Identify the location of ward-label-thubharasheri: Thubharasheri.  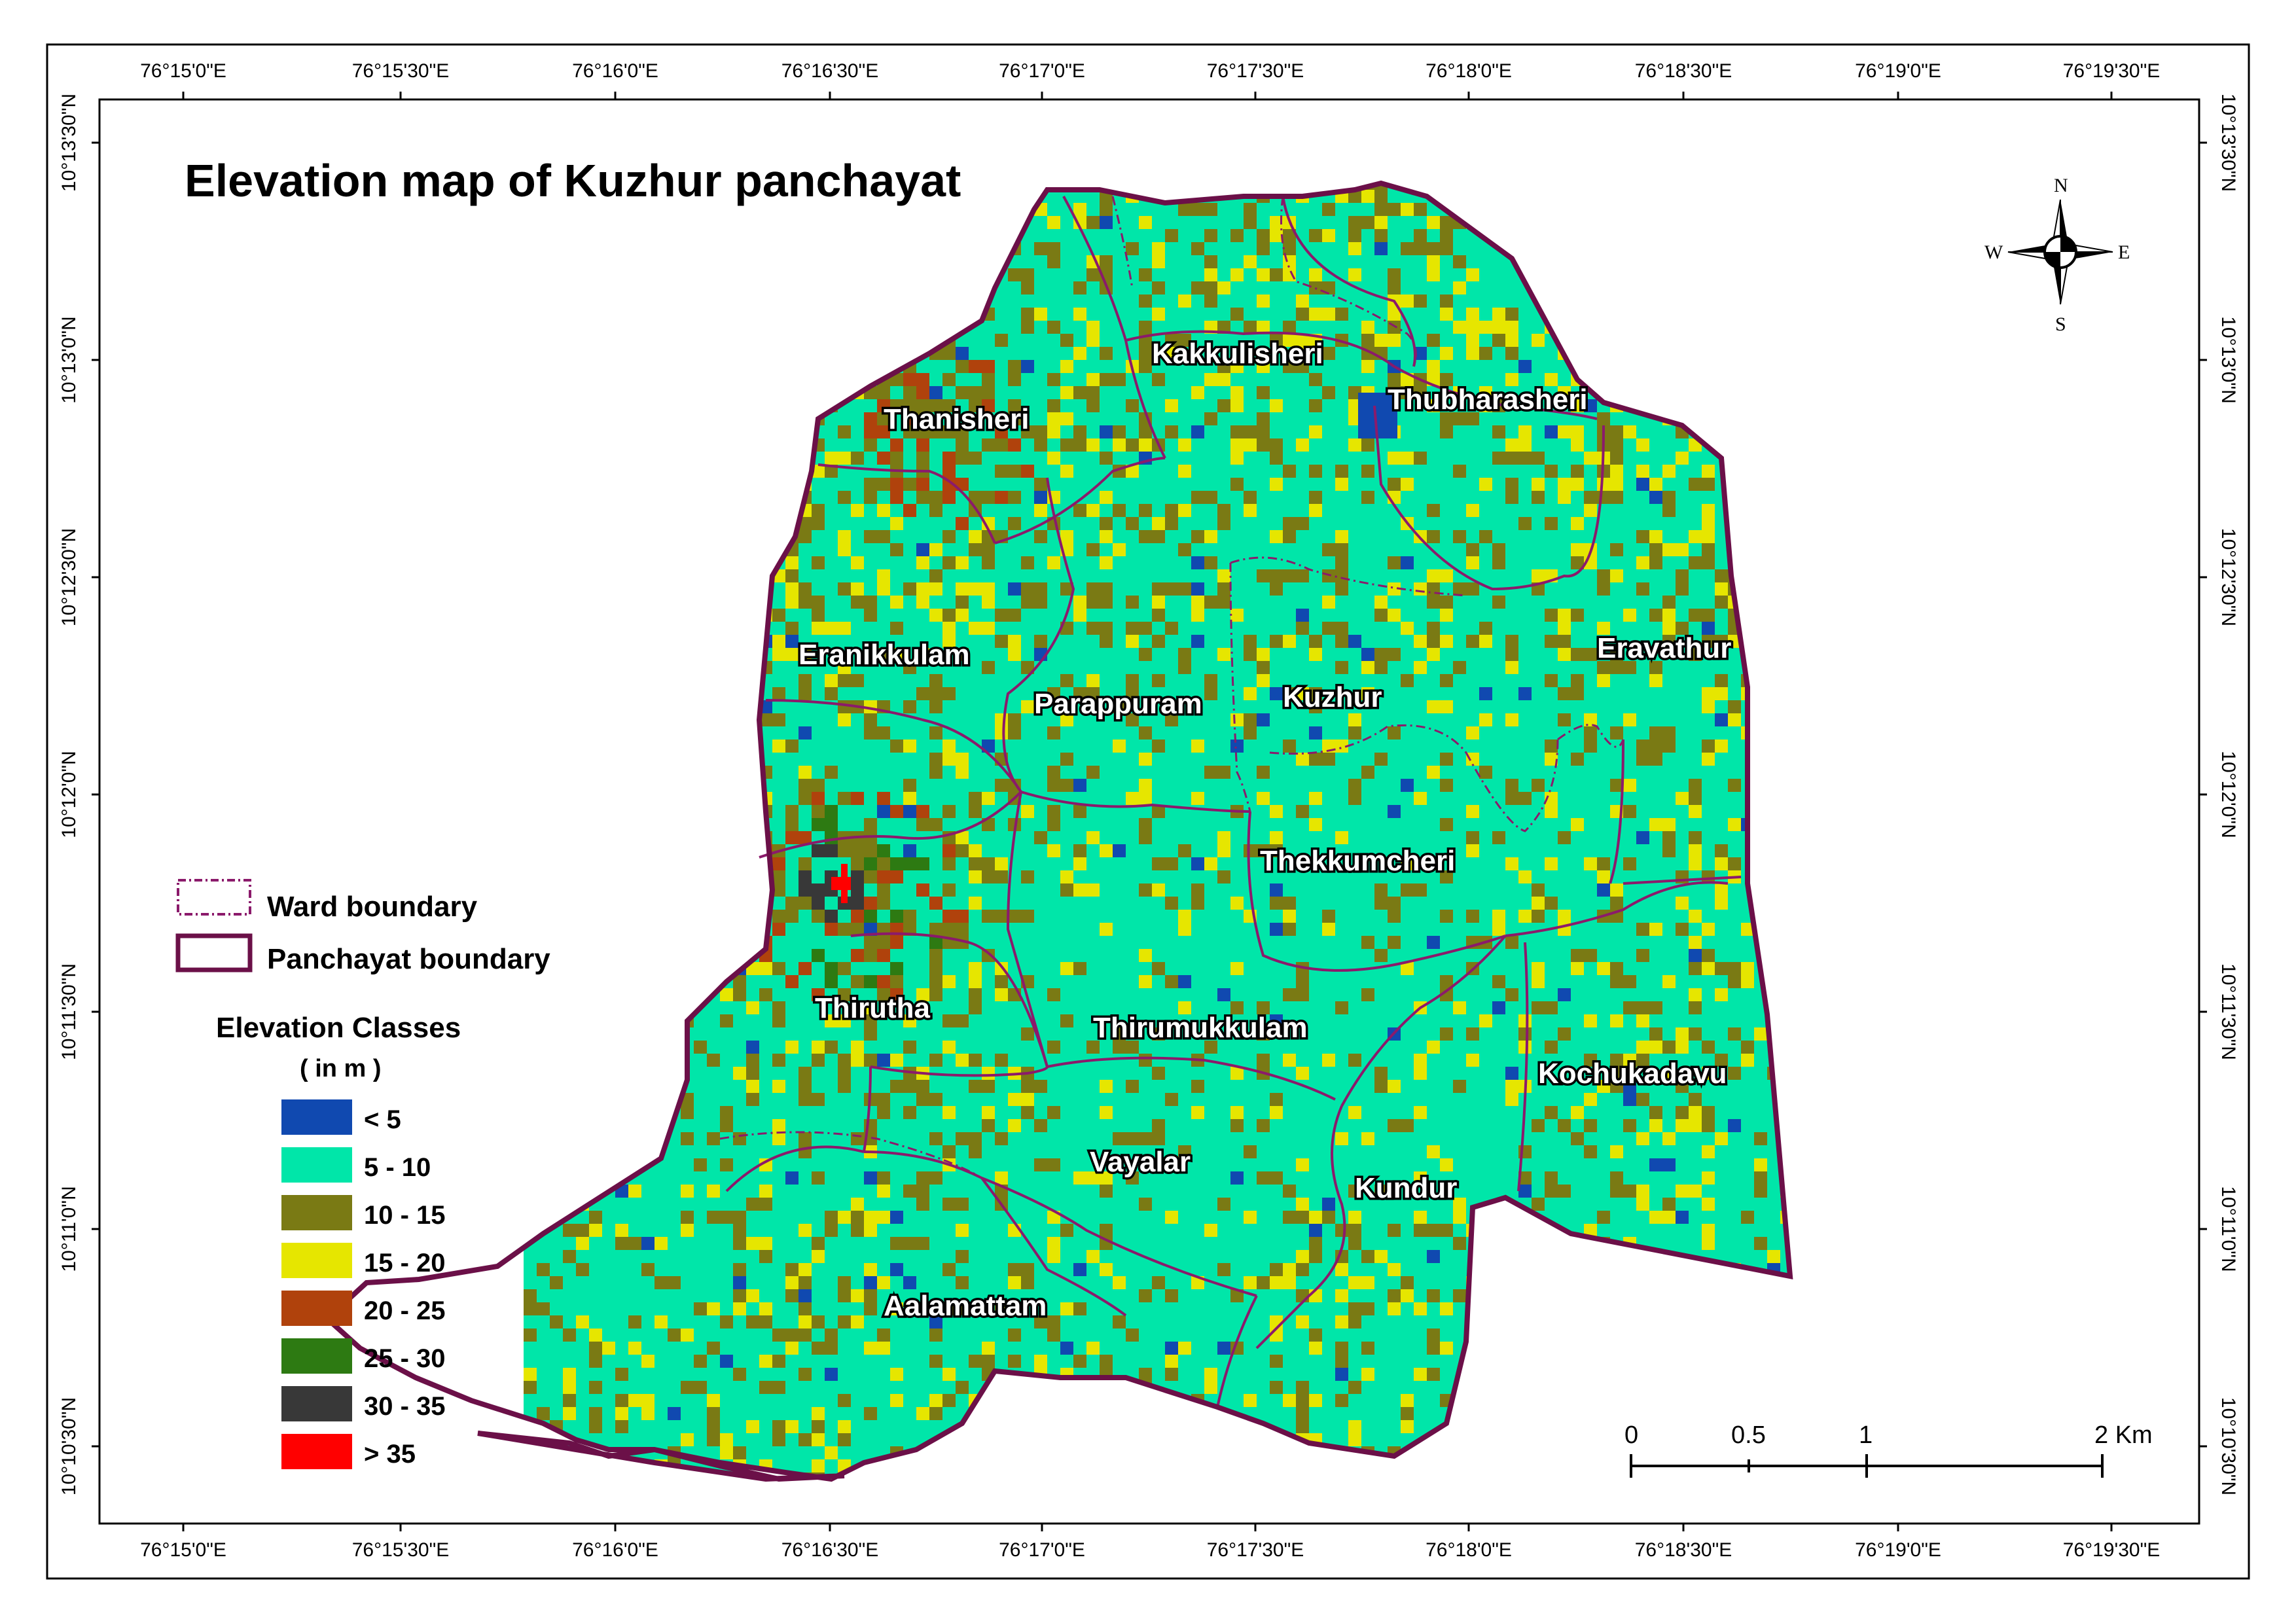
(1488, 400).